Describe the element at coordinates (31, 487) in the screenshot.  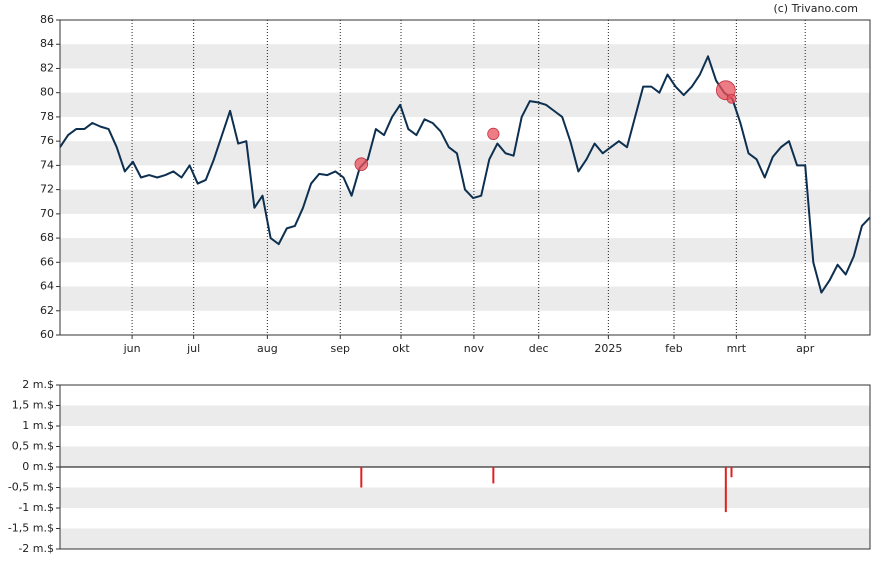
I see `y-tick-label: -0,5 m.$` at that location.